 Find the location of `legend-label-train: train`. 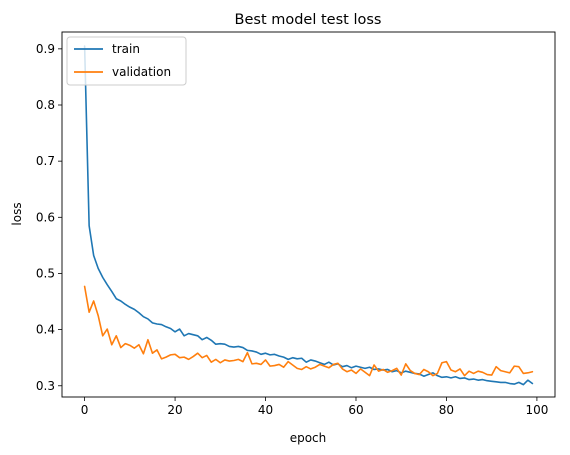

legend-label-train: train is located at coordinates (126, 49).